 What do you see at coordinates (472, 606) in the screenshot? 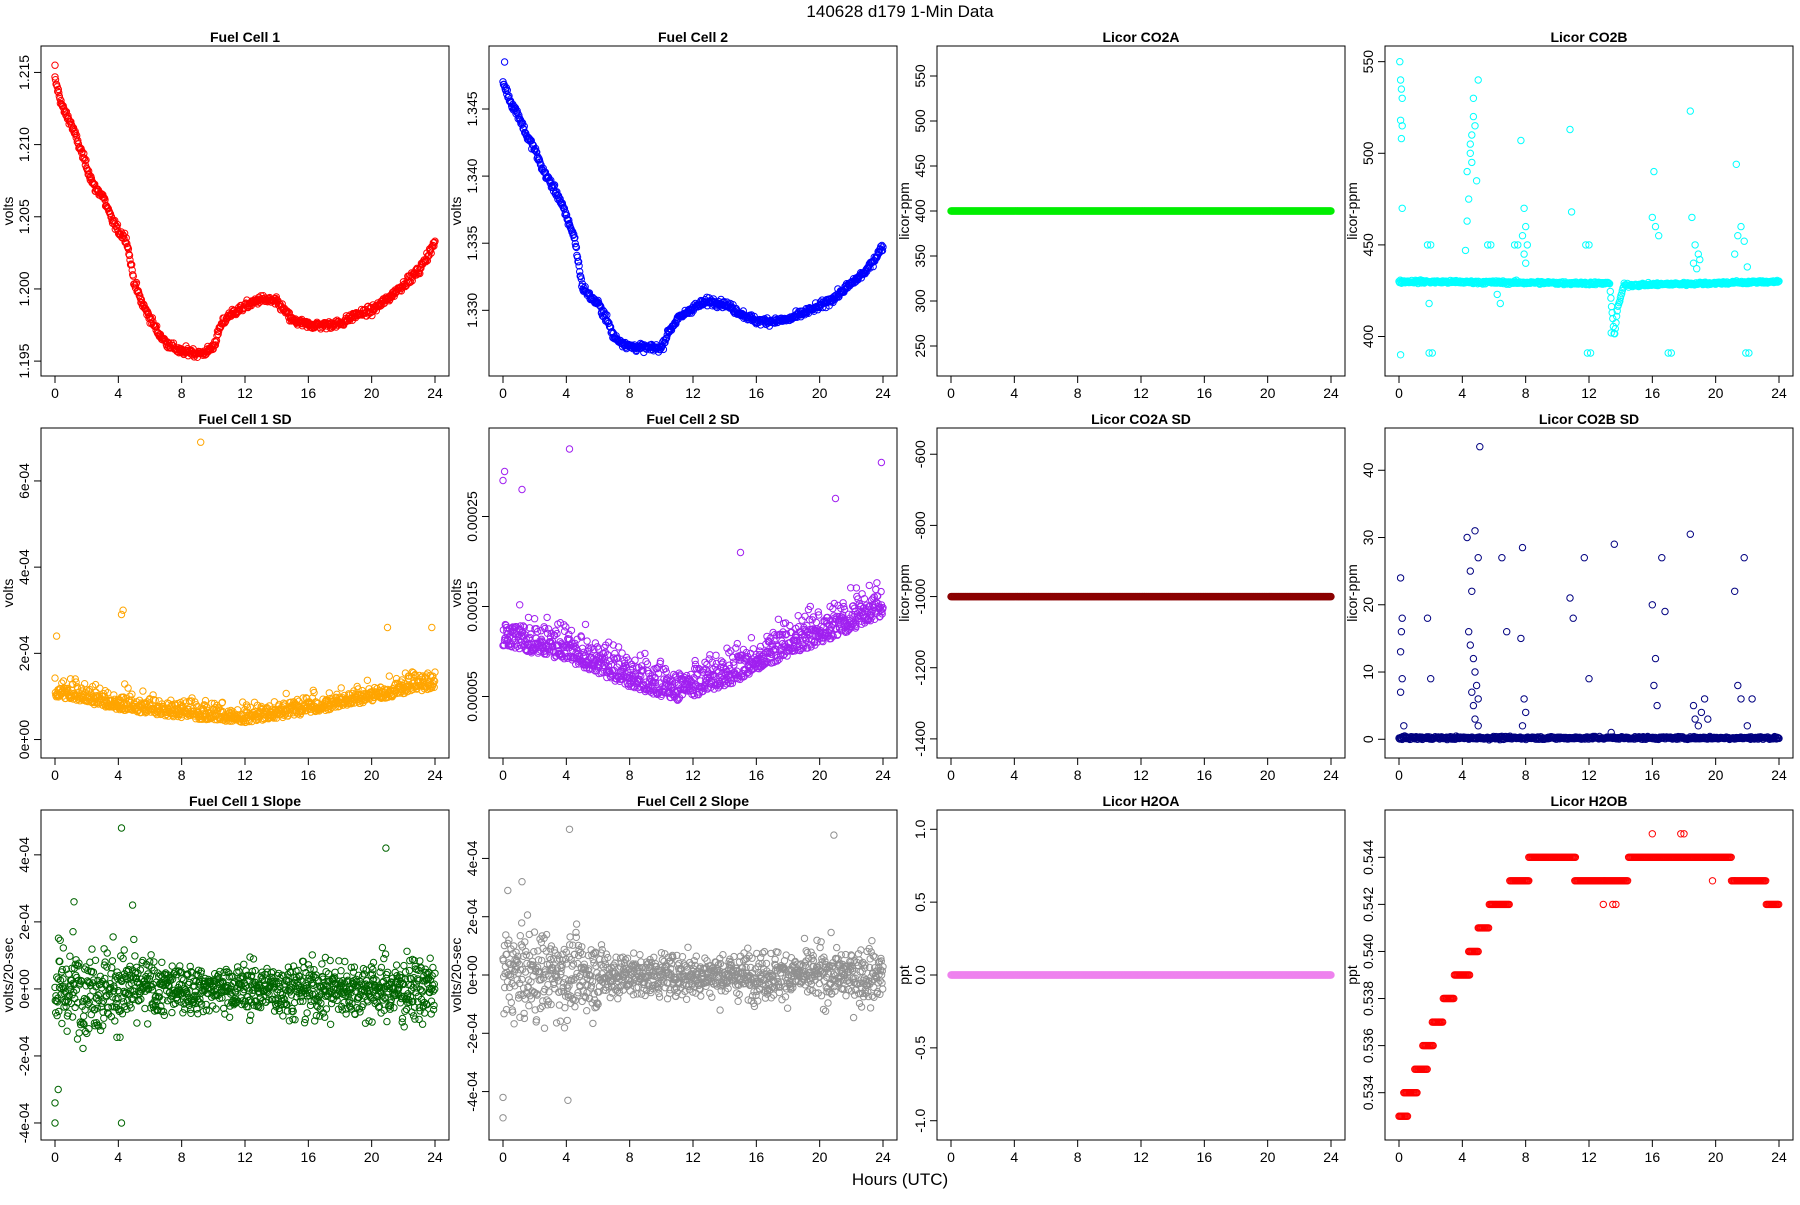
I see `y-tick-label: 0.00015` at bounding box center [472, 606].